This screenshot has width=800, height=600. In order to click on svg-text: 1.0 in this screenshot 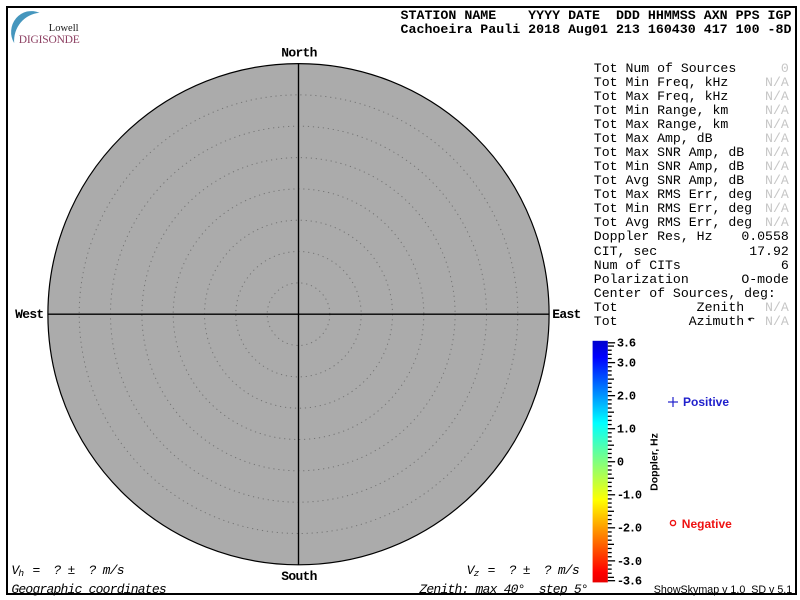, I will do `click(626, 430)`.